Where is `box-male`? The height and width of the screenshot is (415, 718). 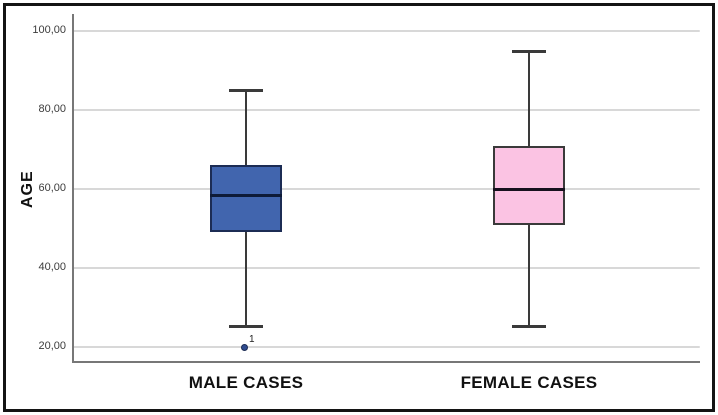 box-male is located at coordinates (246, 199).